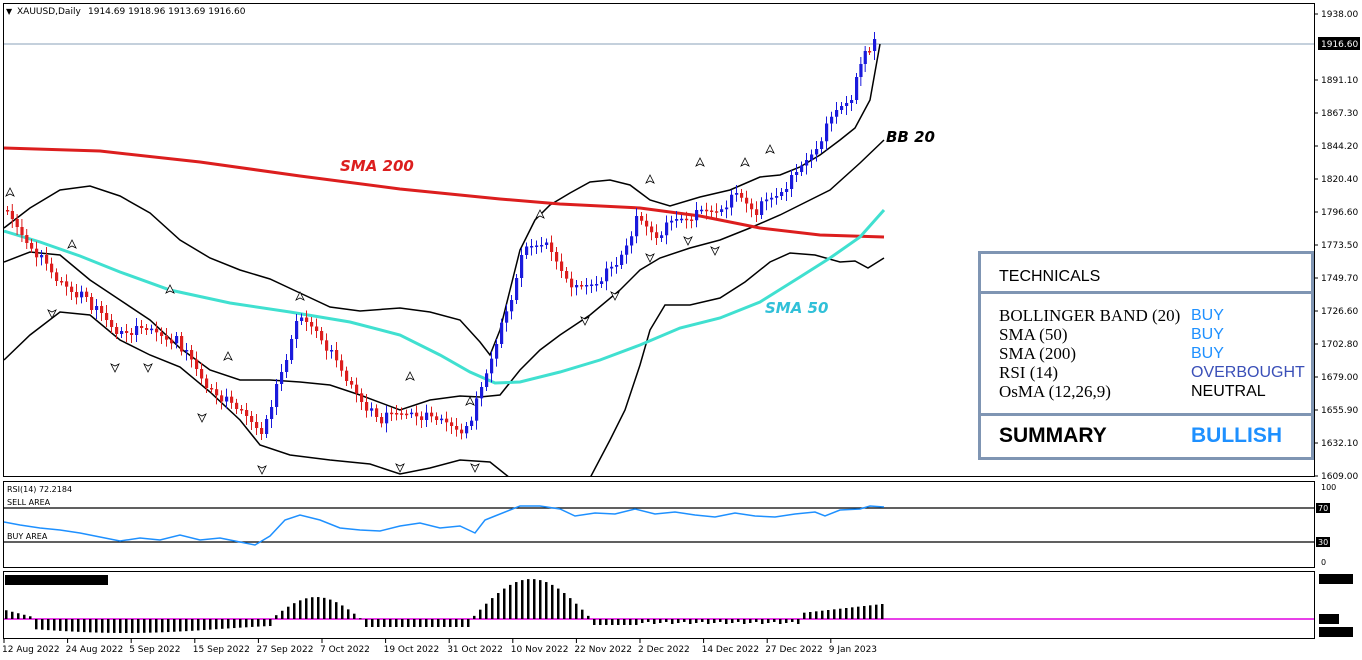 Image resolution: width=1362 pixels, height=660 pixels. I want to click on dropdown-arrow-icon: ▼, so click(9, 11).